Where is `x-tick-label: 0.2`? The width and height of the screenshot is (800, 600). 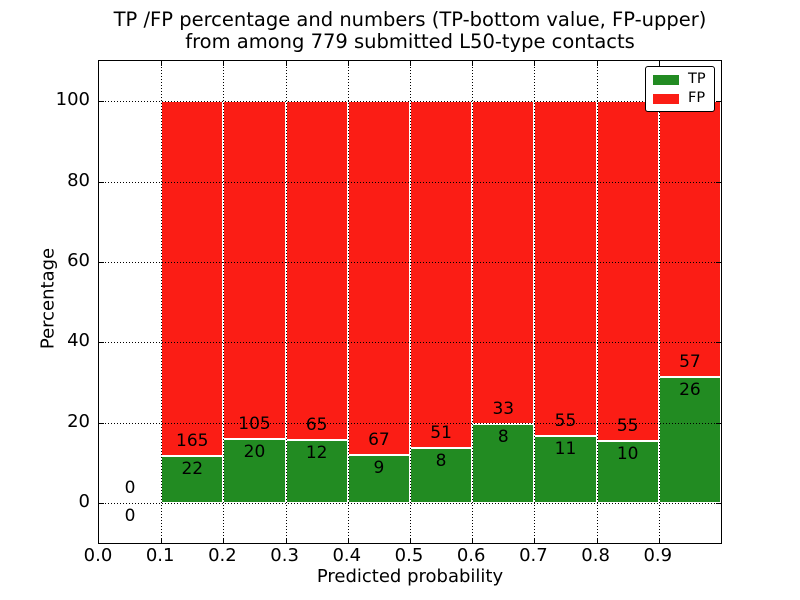 x-tick-label: 0.2 is located at coordinates (222, 555).